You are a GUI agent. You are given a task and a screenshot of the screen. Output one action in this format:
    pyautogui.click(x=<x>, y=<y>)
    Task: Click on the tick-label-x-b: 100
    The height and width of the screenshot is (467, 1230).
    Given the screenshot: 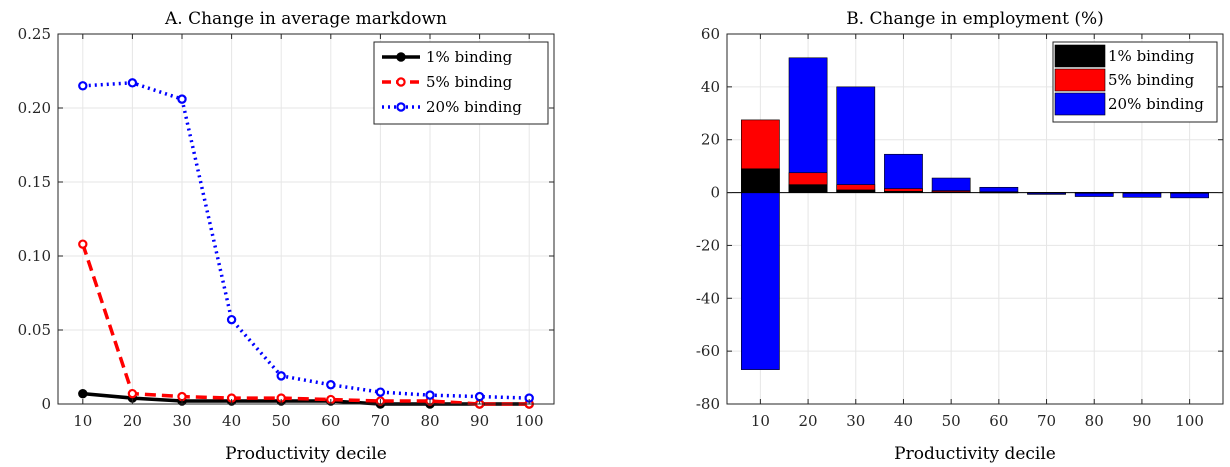 What is the action you would take?
    pyautogui.click(x=1189, y=421)
    